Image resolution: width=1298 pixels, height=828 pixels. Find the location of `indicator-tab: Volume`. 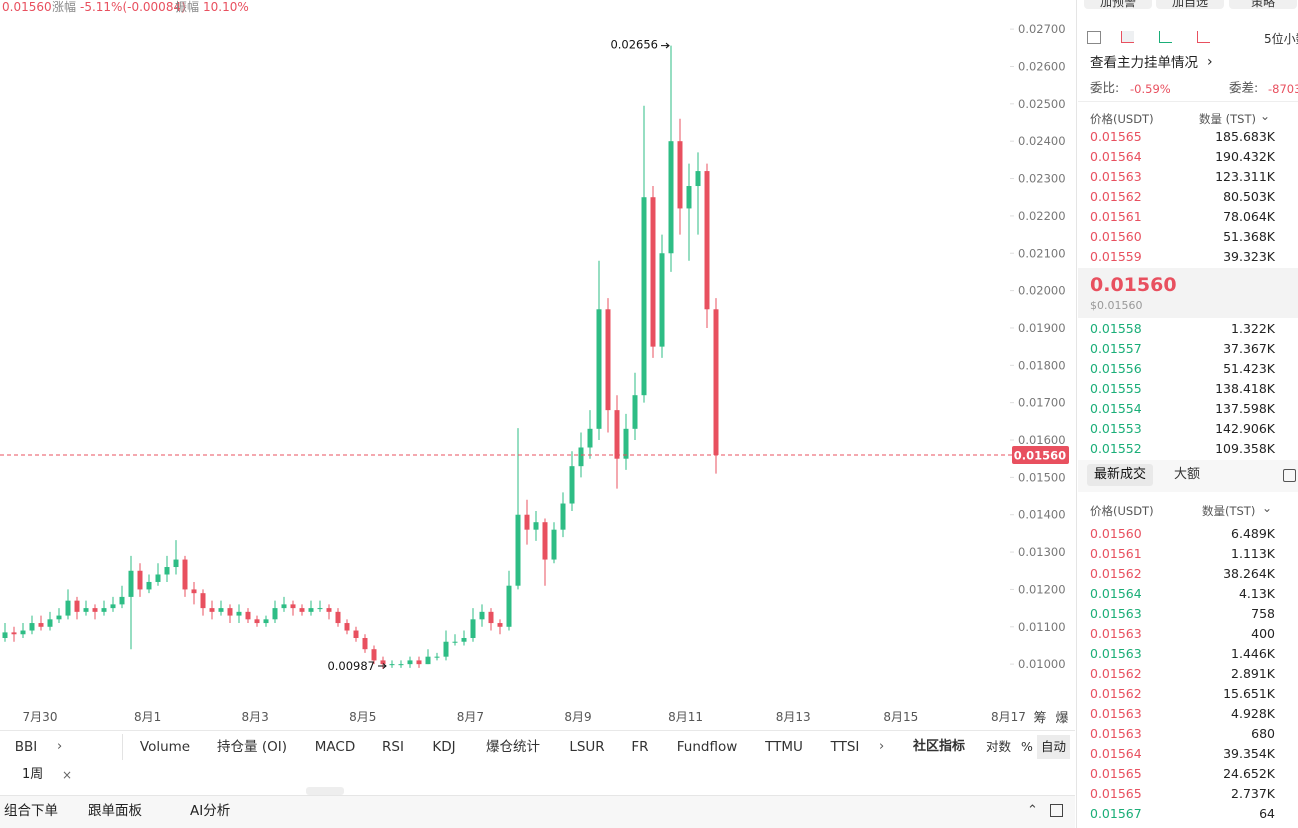

indicator-tab: Volume is located at coordinates (165, 747).